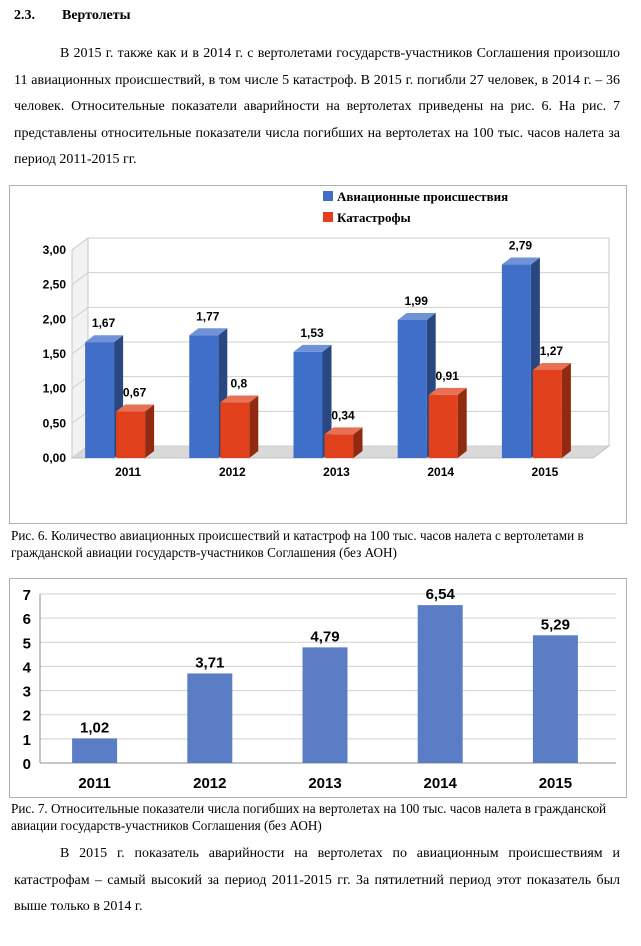  What do you see at coordinates (96, 15) in the screenshot?
I see `section-title: Вертолеты` at bounding box center [96, 15].